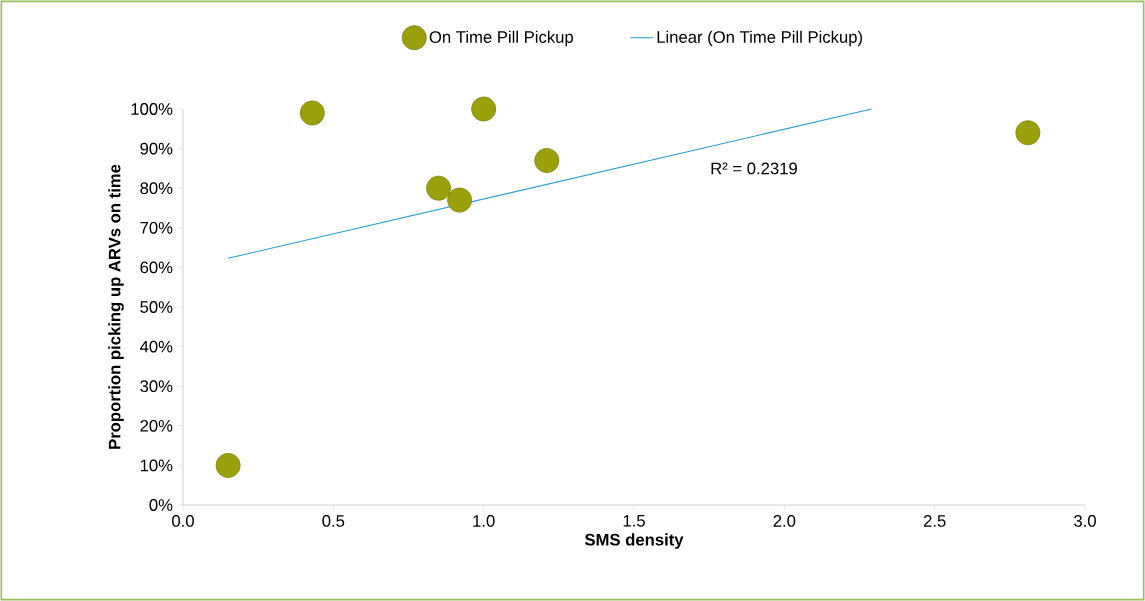 This screenshot has height=601, width=1145. I want to click on y-tick-label: 60%, so click(156, 267).